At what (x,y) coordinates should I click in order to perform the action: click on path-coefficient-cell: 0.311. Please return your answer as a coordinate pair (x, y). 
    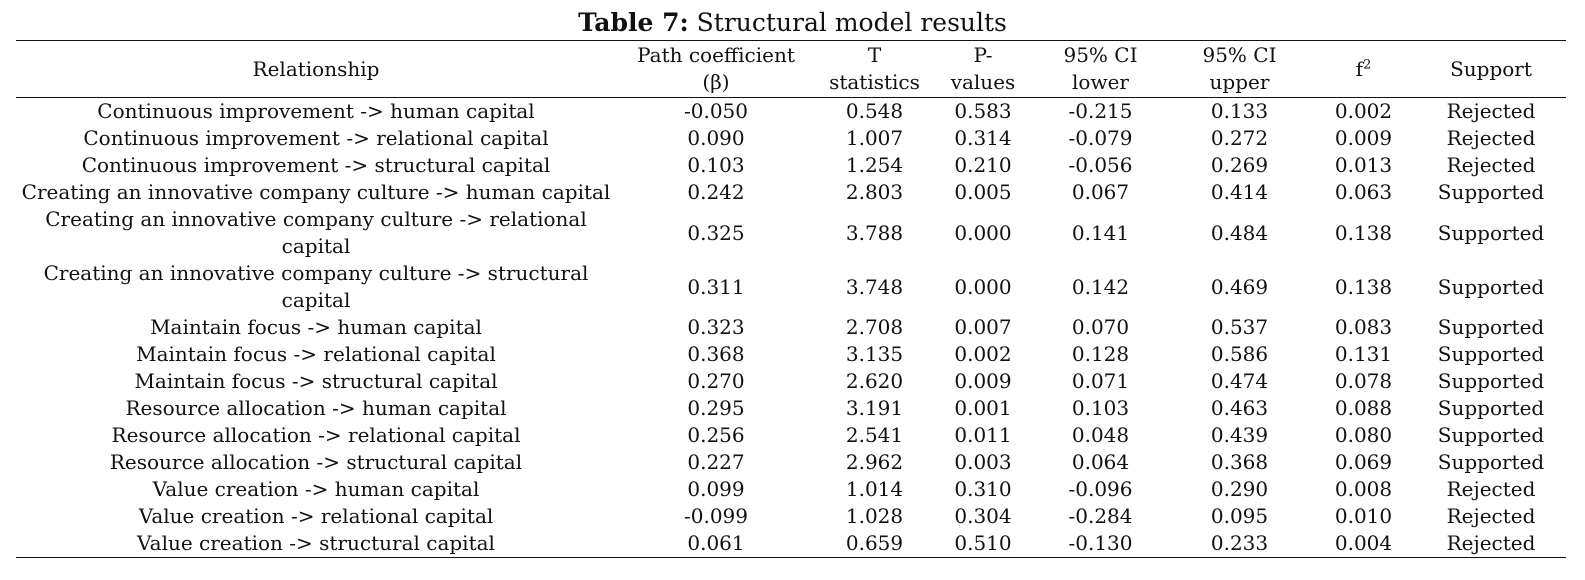
    Looking at the image, I should click on (716, 286).